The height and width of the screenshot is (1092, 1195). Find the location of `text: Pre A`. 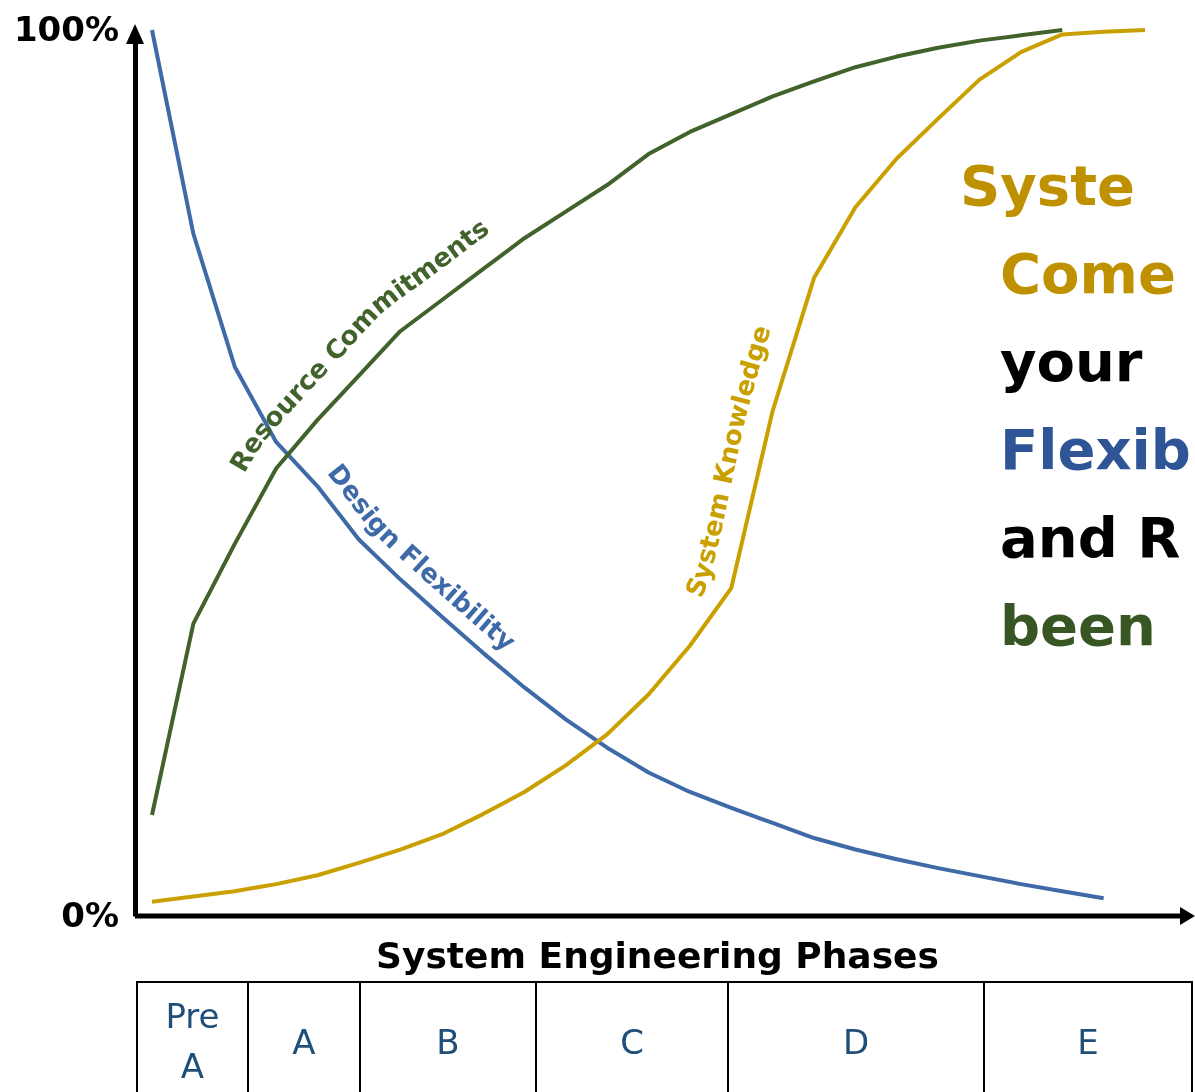

text: Pre A is located at coordinates (192, 1041).